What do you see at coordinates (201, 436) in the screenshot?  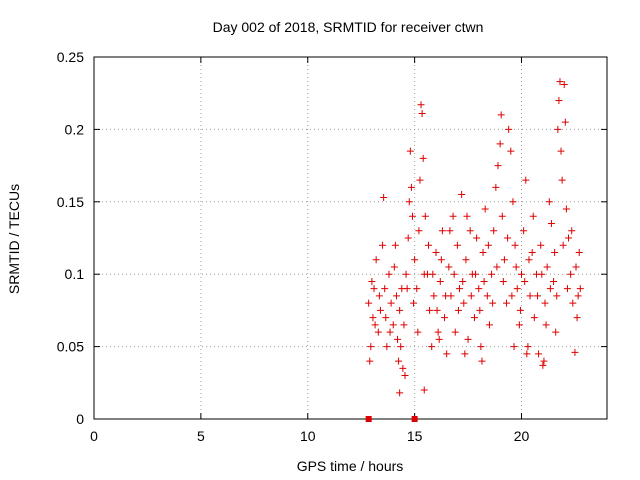 I see `x-tick-label: 5` at bounding box center [201, 436].